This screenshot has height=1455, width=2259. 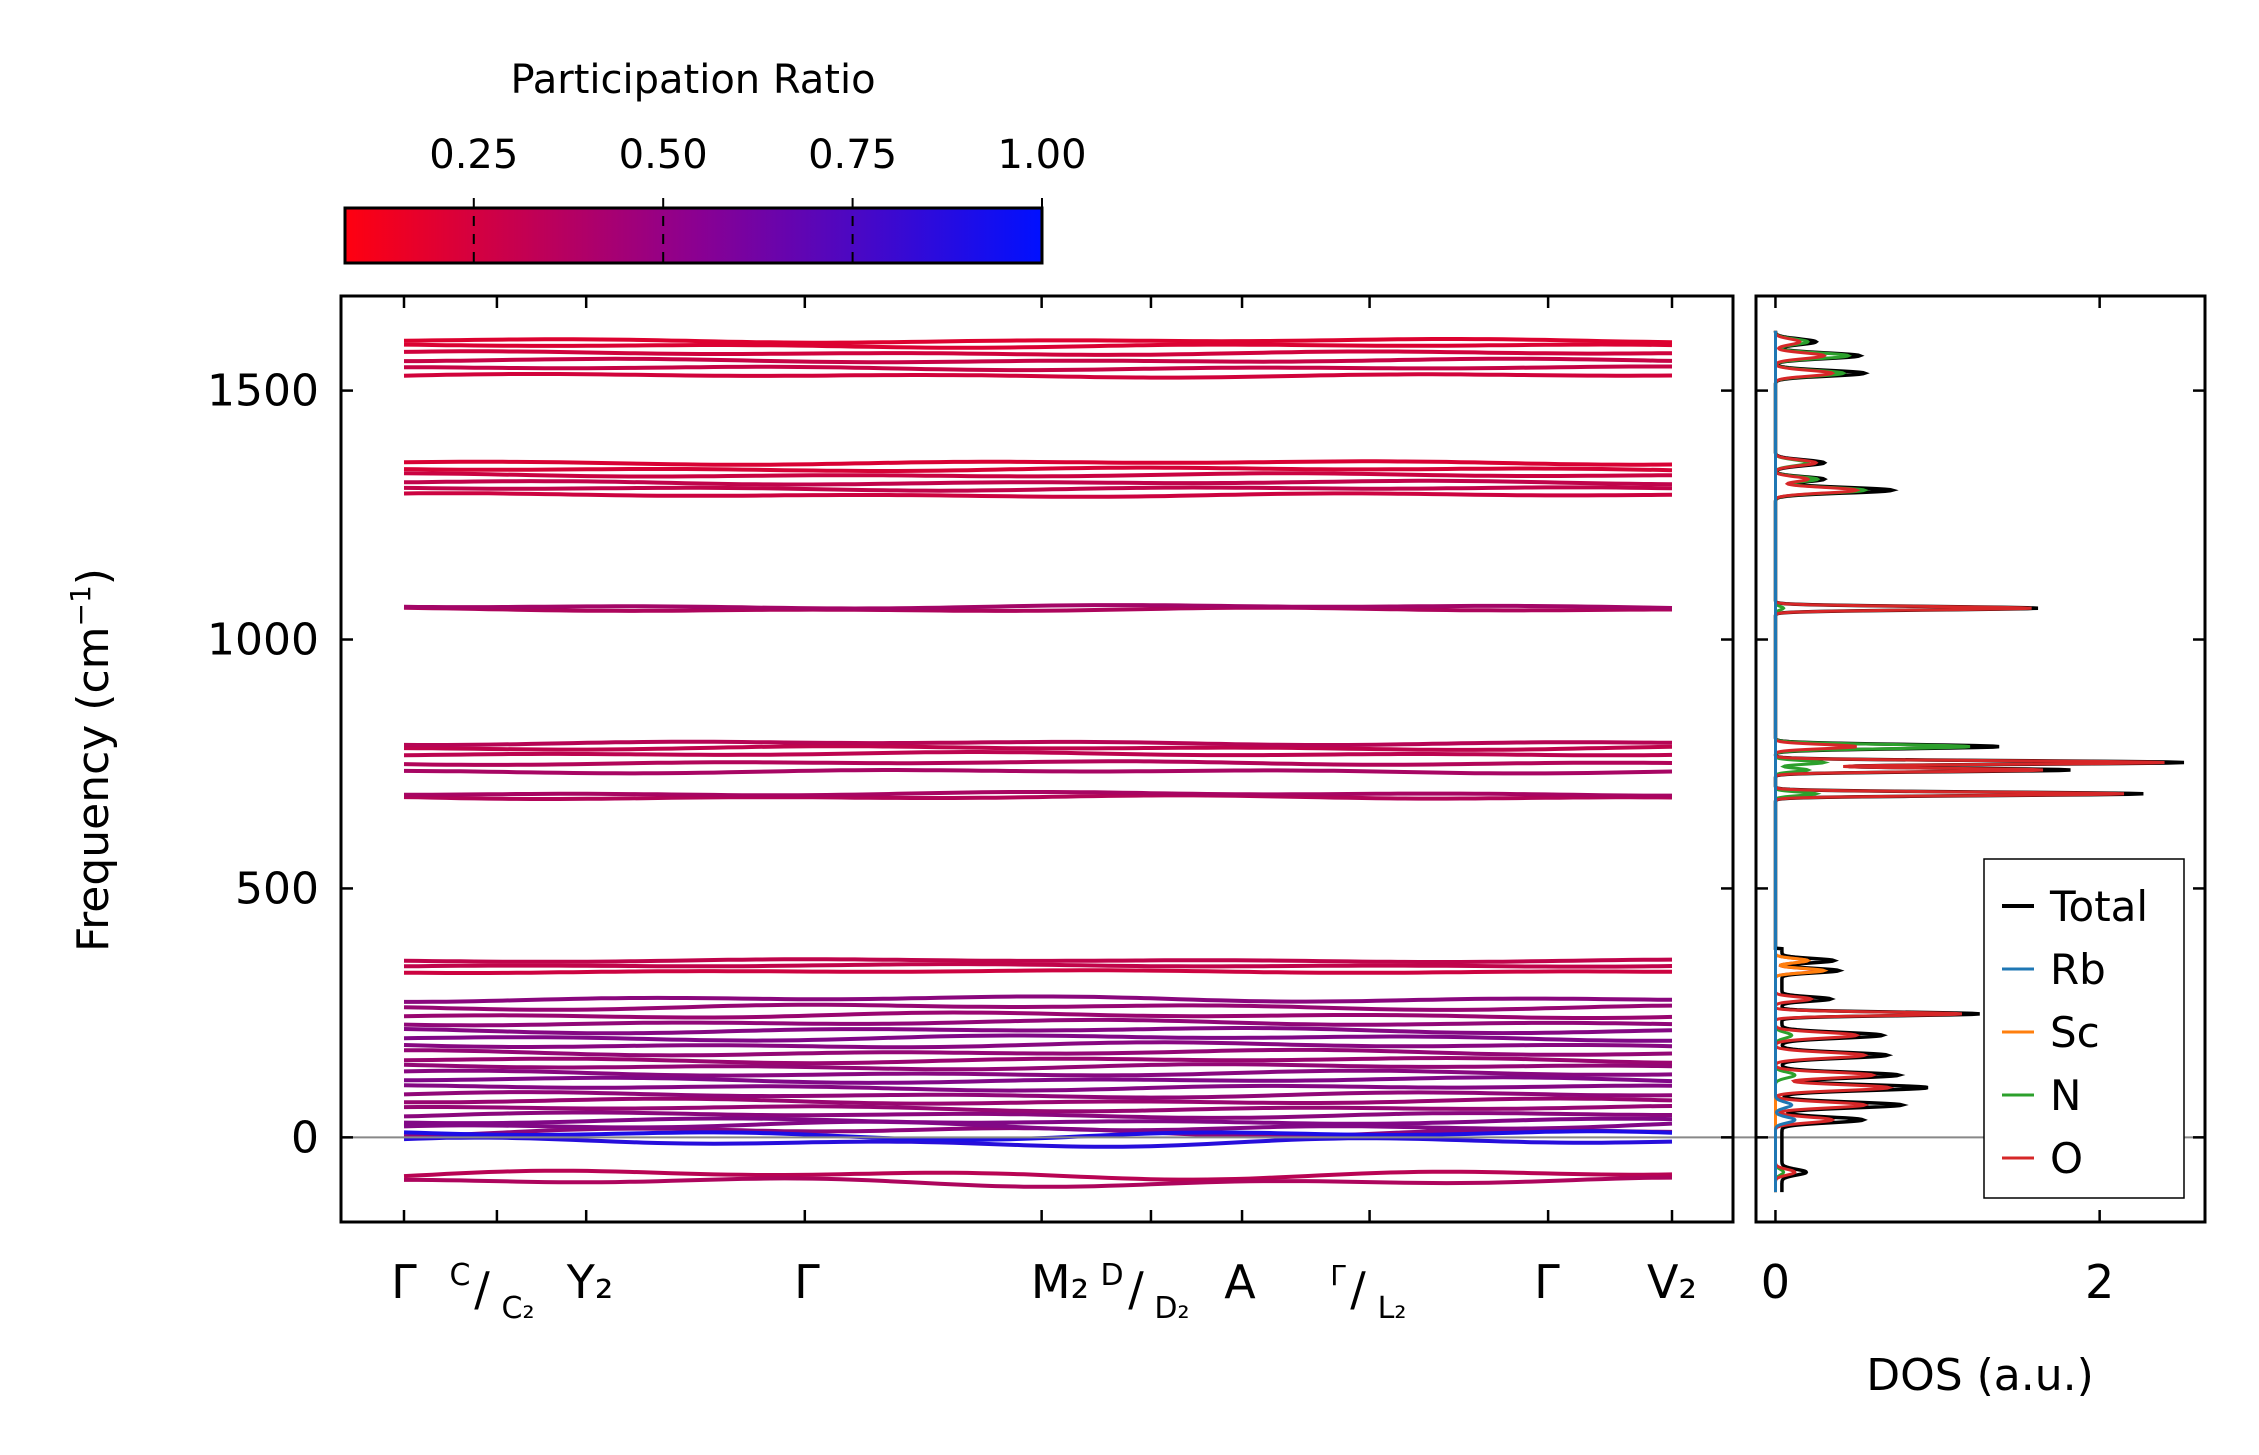 I want to click on kpoint-label-c-sup: C, so click(x=460, y=1275).